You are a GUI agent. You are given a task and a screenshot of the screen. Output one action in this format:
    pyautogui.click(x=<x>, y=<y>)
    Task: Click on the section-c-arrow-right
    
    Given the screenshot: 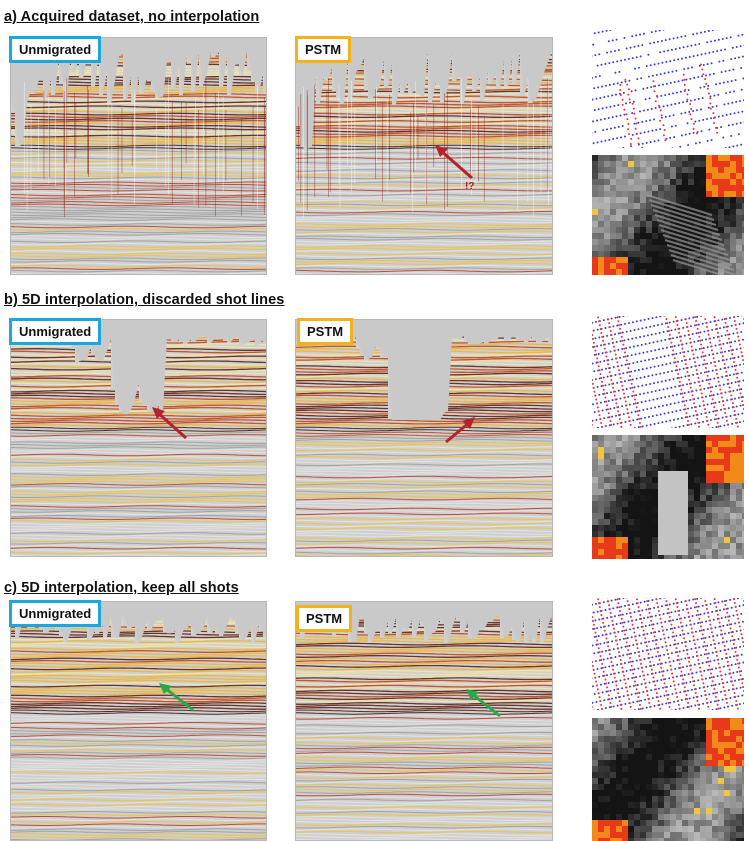 What is the action you would take?
    pyautogui.click(x=483, y=703)
    